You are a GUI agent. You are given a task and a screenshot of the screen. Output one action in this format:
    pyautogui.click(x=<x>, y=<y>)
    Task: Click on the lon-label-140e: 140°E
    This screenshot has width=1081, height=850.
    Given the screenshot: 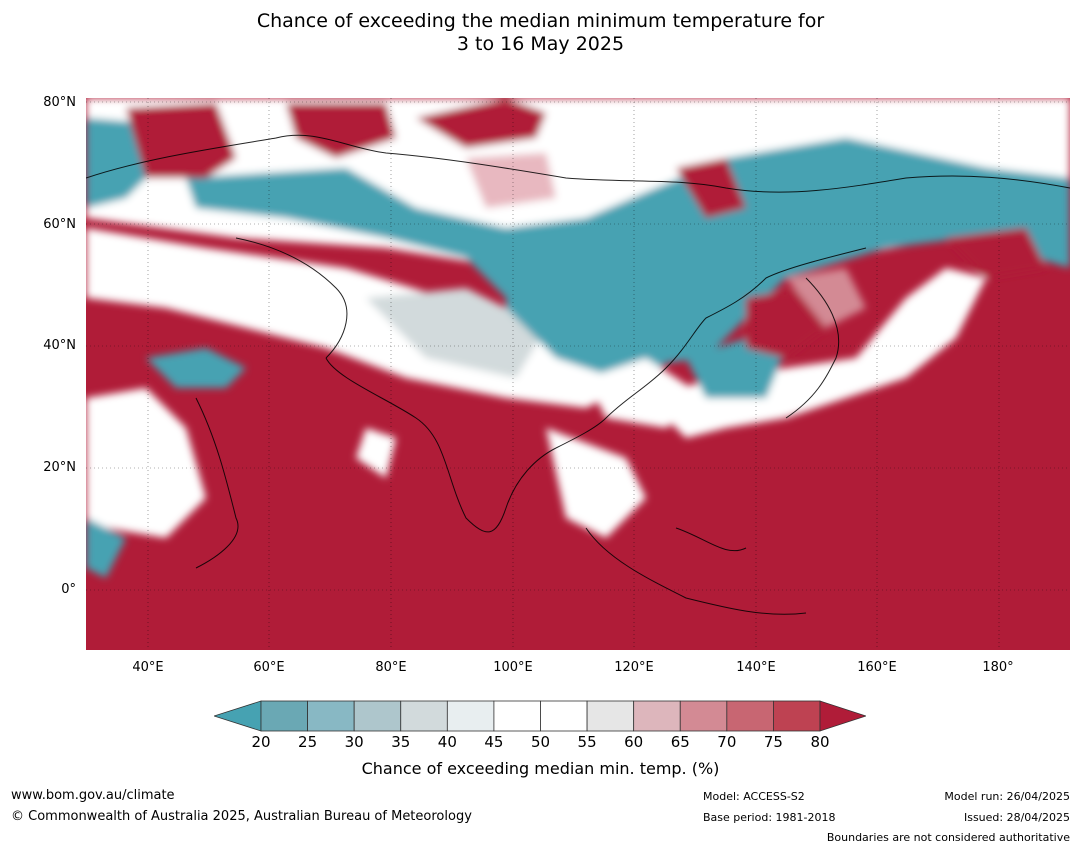 What is the action you would take?
    pyautogui.click(x=756, y=667)
    